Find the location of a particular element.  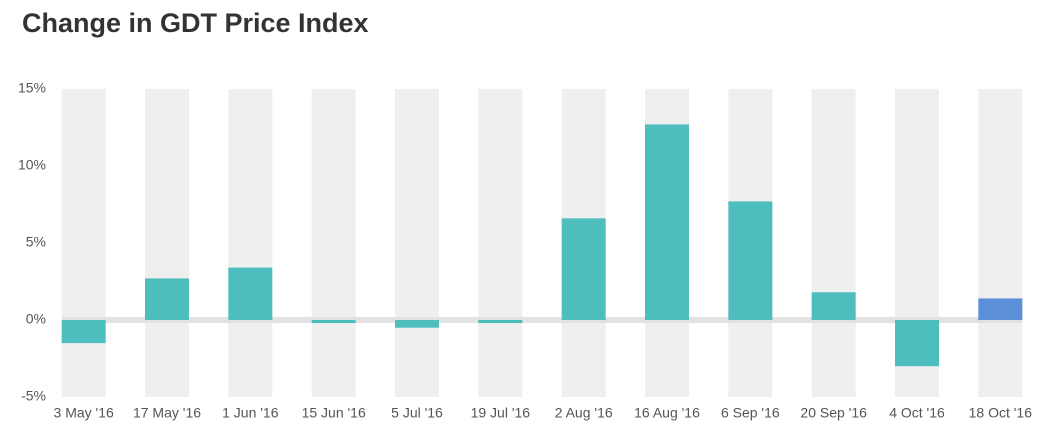

x-tick-label: 15 Jun '16 is located at coordinates (334, 413).